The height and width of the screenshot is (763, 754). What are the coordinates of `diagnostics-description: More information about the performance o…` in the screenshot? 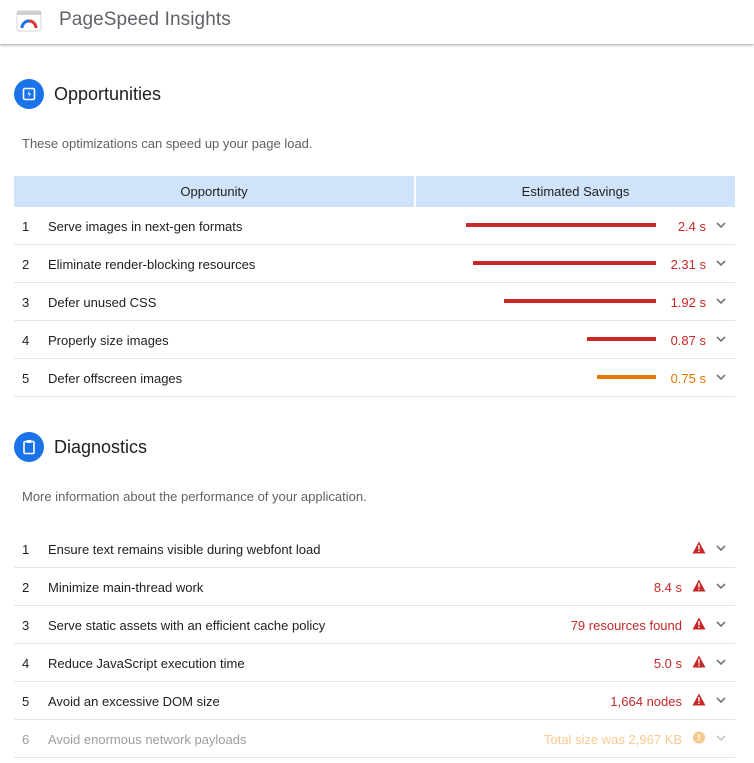 It's located at (194, 496).